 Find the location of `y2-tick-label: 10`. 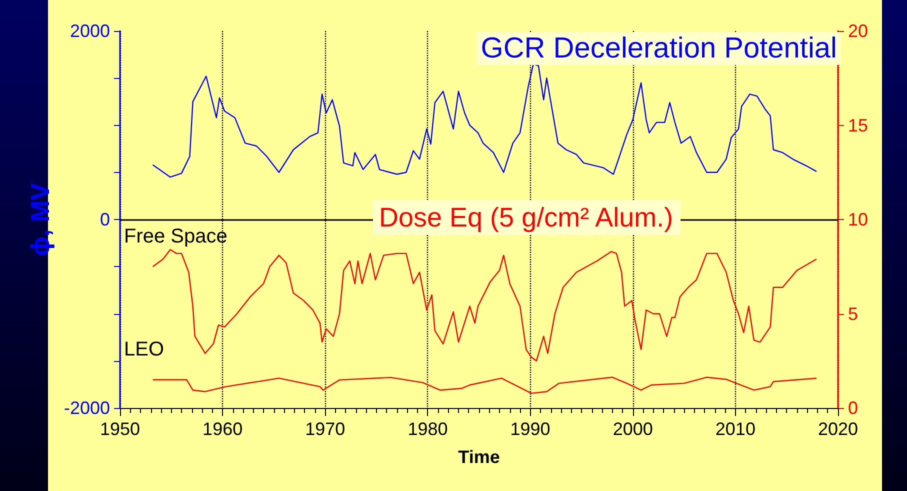

y2-tick-label: 10 is located at coordinates (858, 220).